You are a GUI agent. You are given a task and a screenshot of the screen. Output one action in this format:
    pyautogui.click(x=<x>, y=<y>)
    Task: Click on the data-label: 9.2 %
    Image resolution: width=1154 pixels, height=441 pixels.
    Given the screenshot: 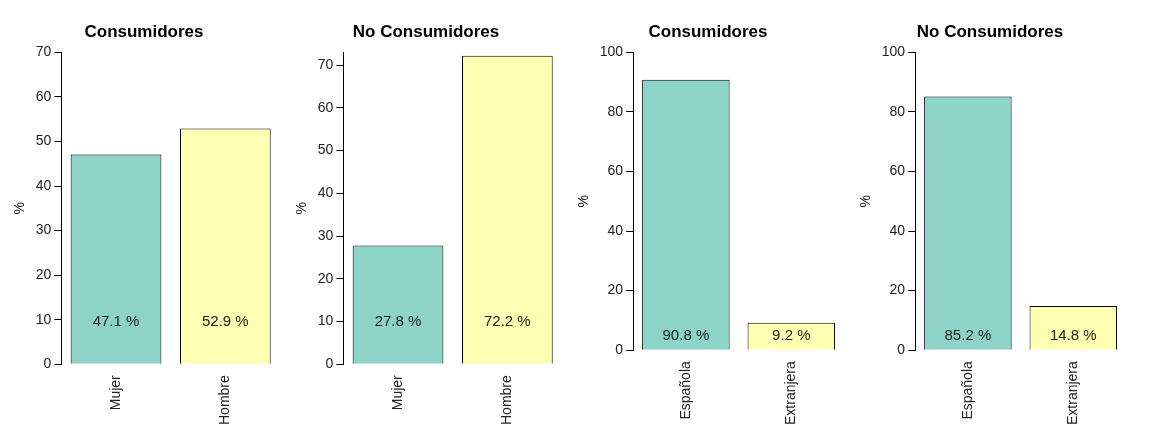 What is the action you would take?
    pyautogui.click(x=791, y=334)
    